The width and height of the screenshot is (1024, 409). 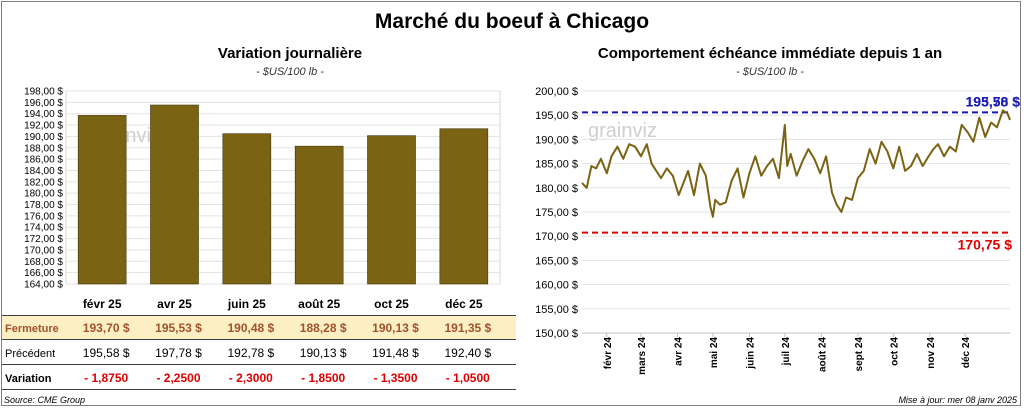 I want to click on price-series-line, so click(x=796, y=163).